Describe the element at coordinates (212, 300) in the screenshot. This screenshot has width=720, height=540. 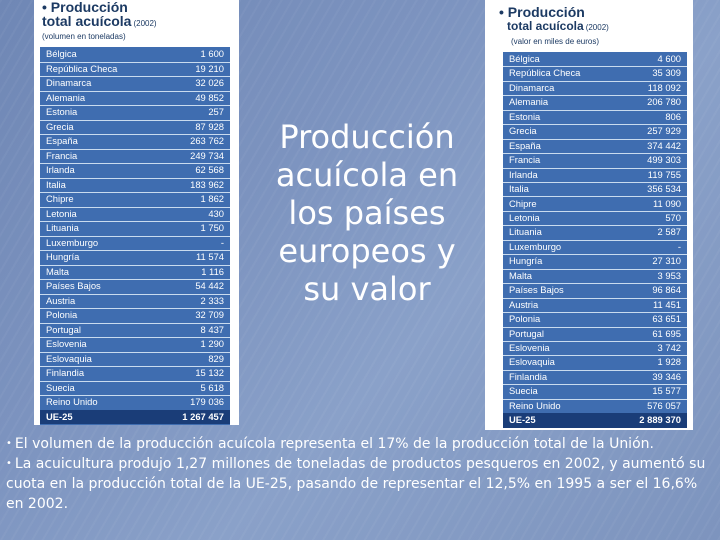
I see `value-cell: 2 333` at that location.